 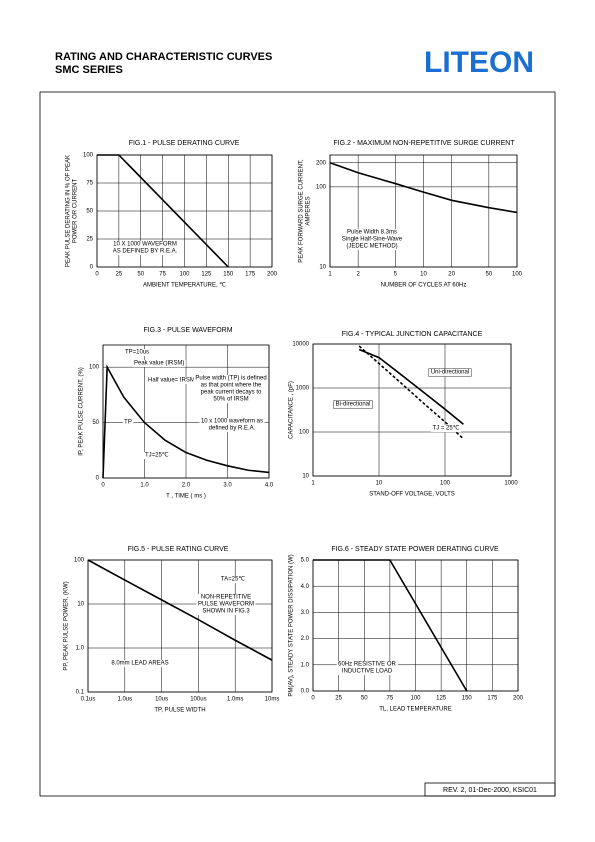 What do you see at coordinates (187, 330) in the screenshot?
I see `chart-title: FIG.3 - PULSE WAVEFORM` at bounding box center [187, 330].